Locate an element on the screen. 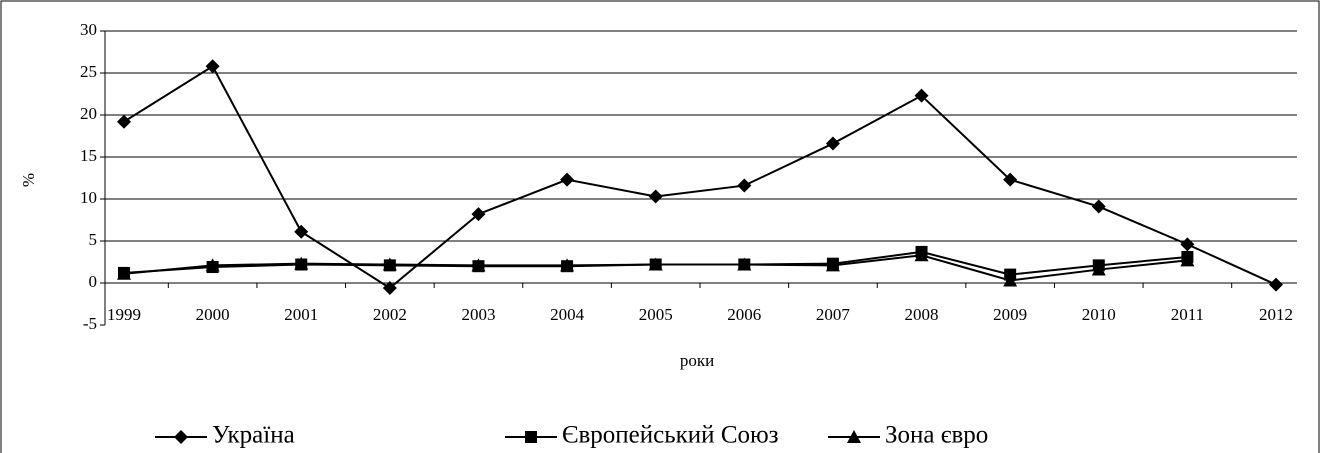 This screenshot has width=1320, height=453. x-tick-label: 2005 is located at coordinates (656, 314).